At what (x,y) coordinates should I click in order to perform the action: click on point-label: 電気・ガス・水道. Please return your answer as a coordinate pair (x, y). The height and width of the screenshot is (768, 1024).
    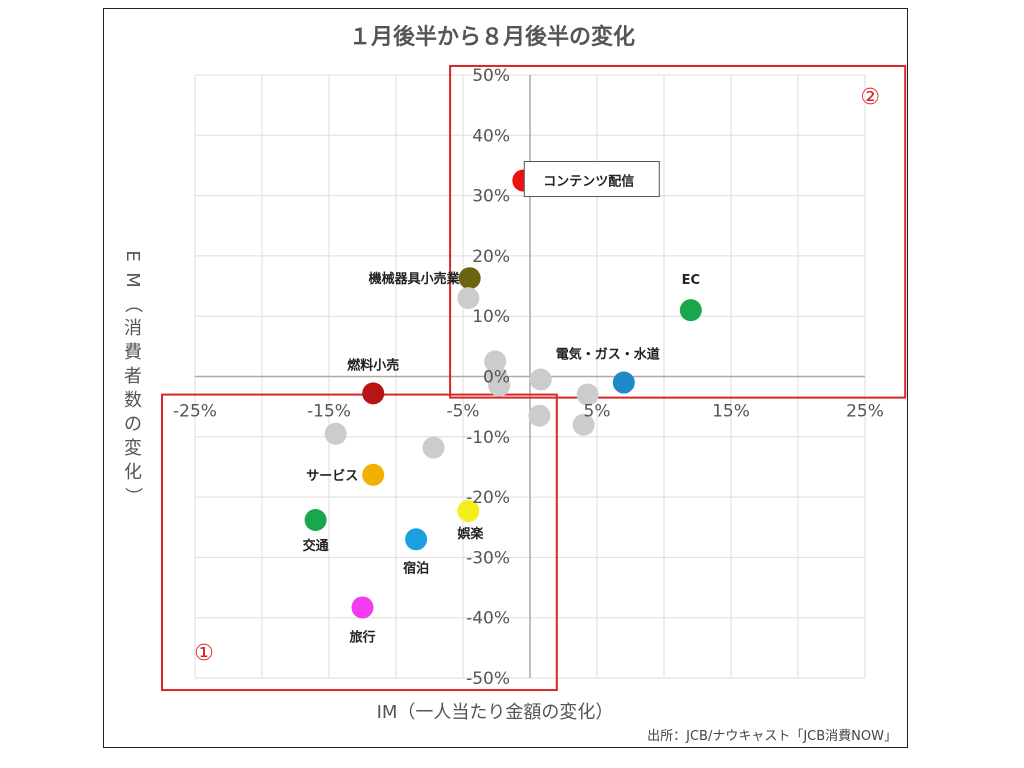
    Looking at the image, I should click on (608, 355).